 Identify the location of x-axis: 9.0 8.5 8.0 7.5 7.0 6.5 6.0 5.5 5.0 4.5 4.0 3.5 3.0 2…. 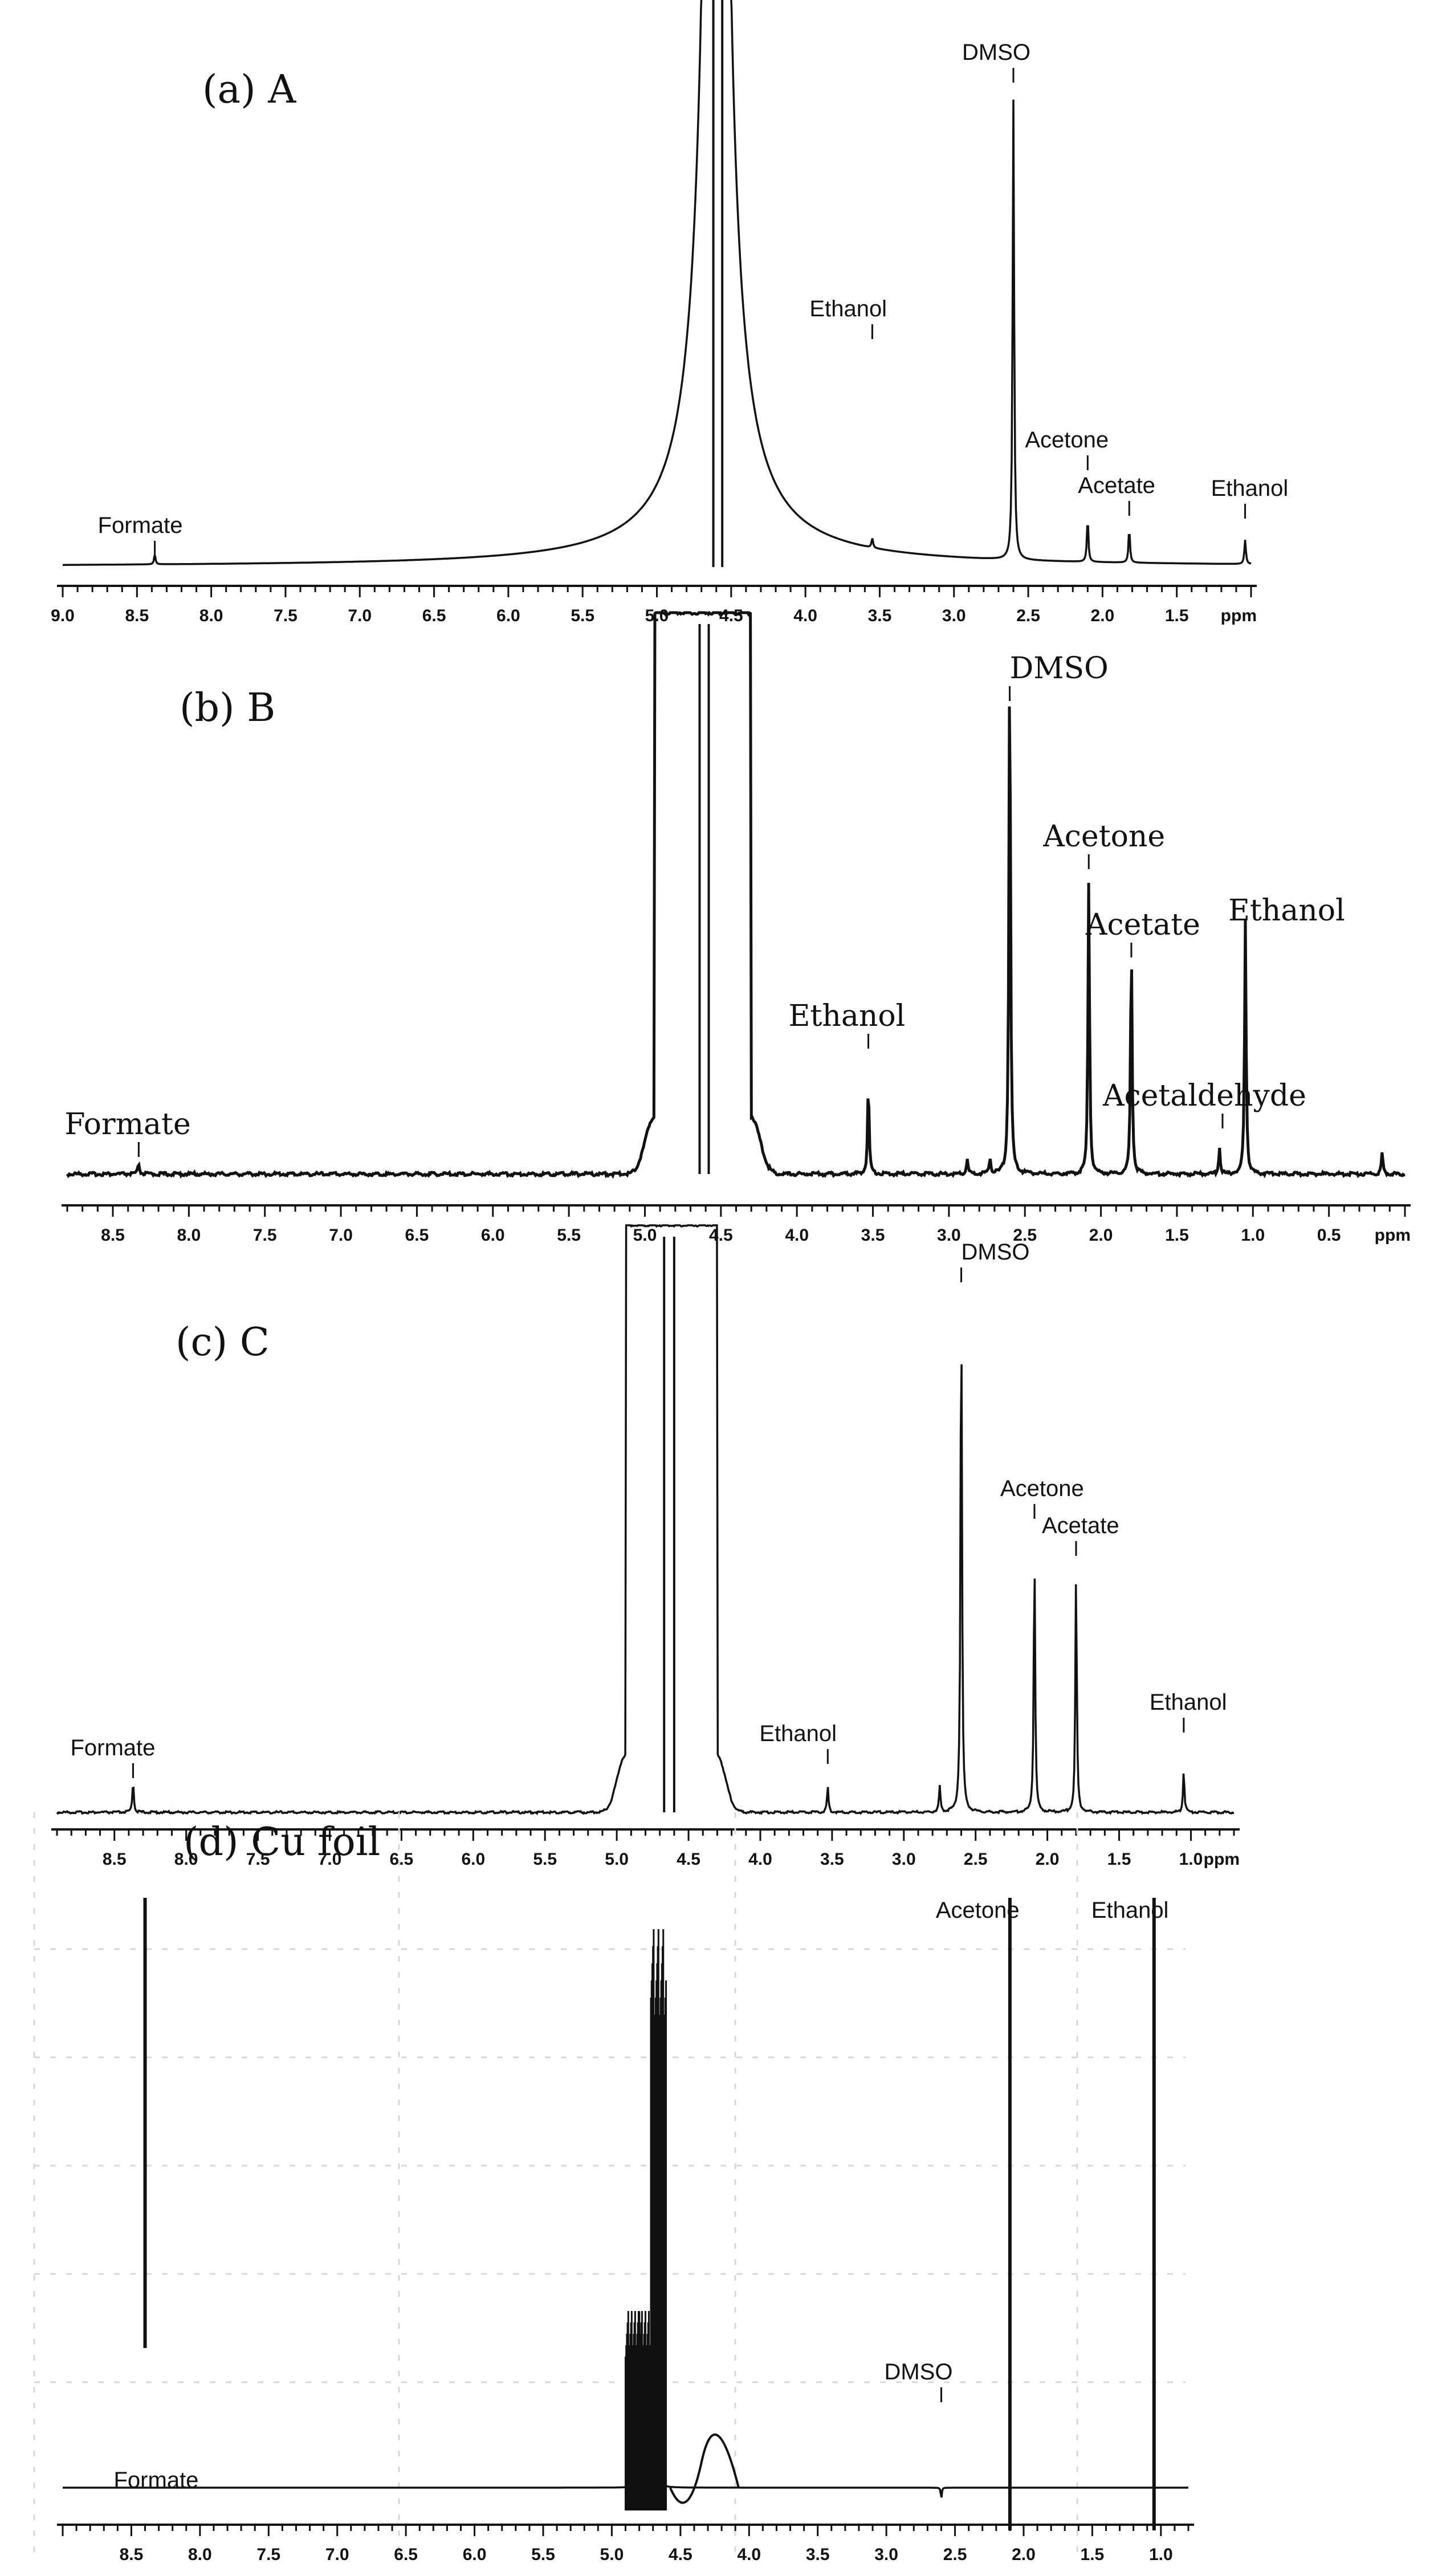
(654, 605).